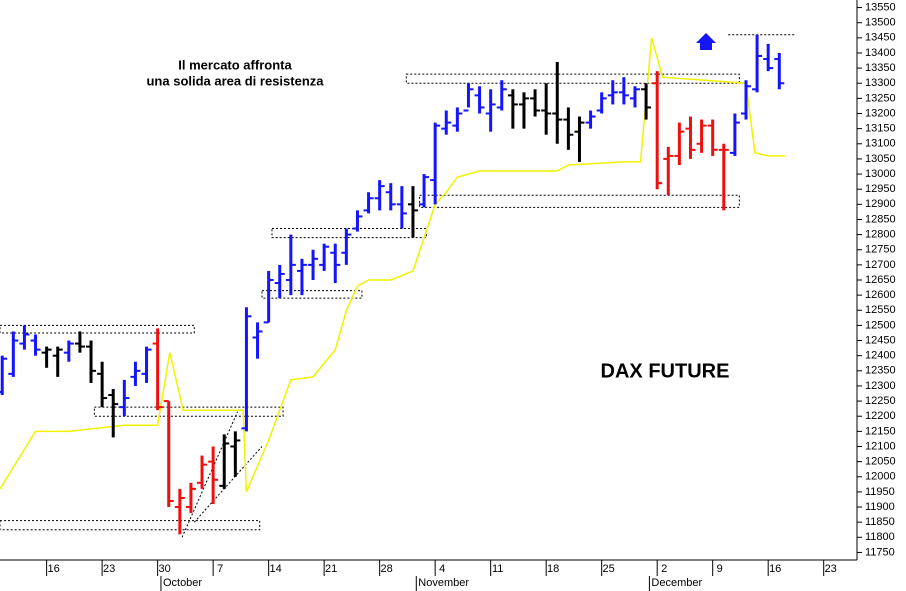 The width and height of the screenshot is (906, 591). I want to click on x-tick-label: 4, so click(442, 569).